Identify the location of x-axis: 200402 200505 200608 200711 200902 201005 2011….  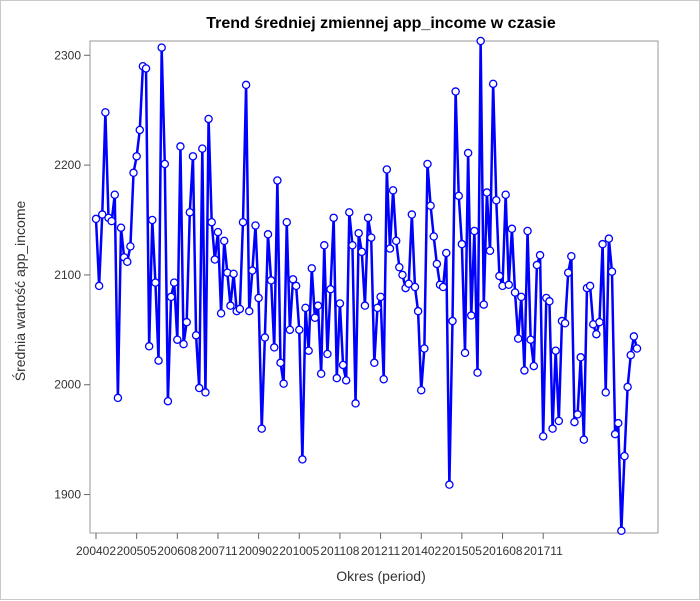
(319, 545).